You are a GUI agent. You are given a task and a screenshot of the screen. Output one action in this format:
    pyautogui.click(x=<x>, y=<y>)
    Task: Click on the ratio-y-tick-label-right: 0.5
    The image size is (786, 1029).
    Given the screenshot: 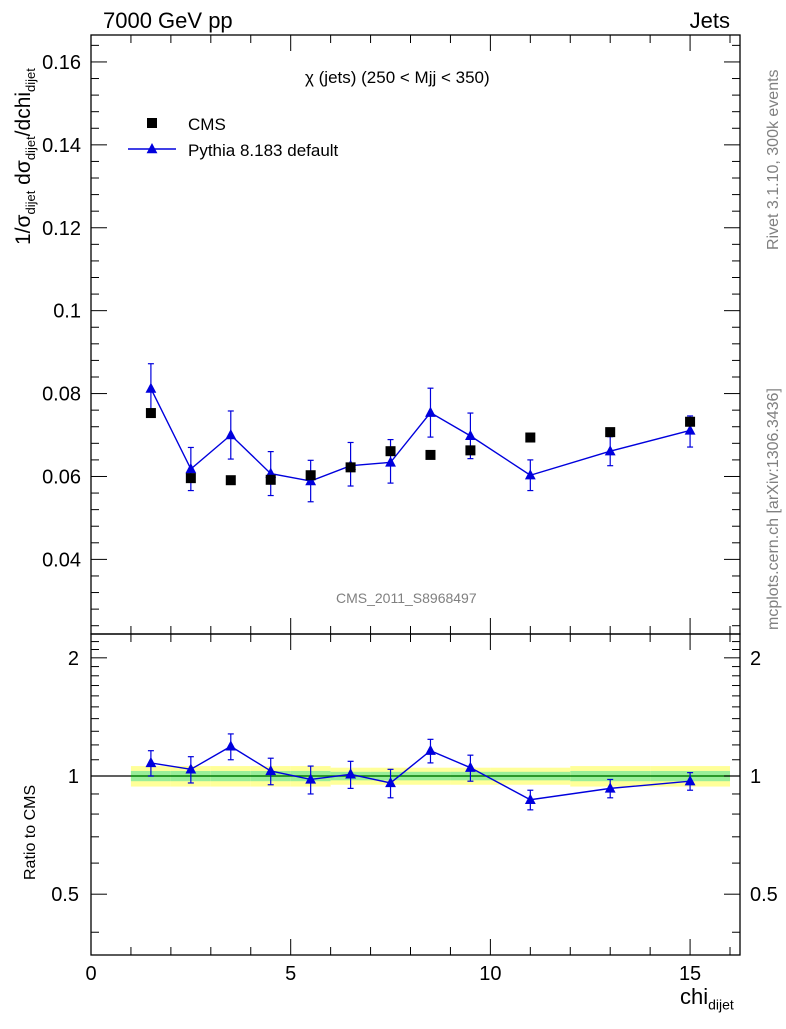 What is the action you would take?
    pyautogui.click(x=764, y=895)
    